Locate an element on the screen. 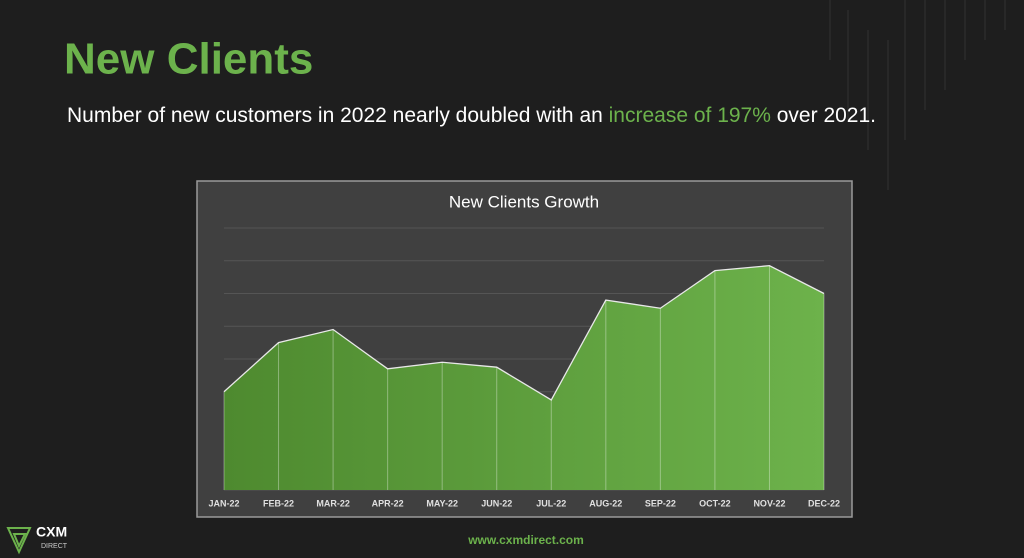 This screenshot has height=558, width=1024. x-tick-label: OCT-22 is located at coordinates (715, 503).